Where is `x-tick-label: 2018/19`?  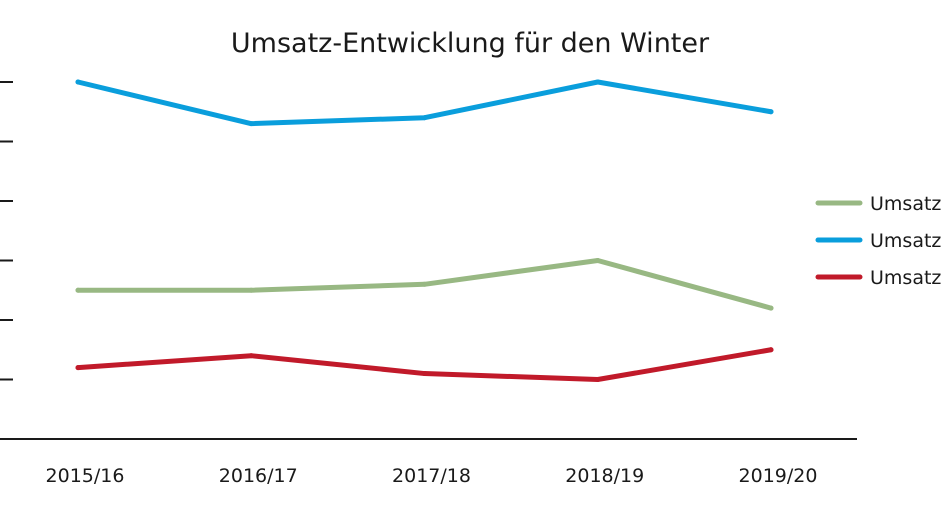
x-tick-label: 2018/19 is located at coordinates (604, 476).